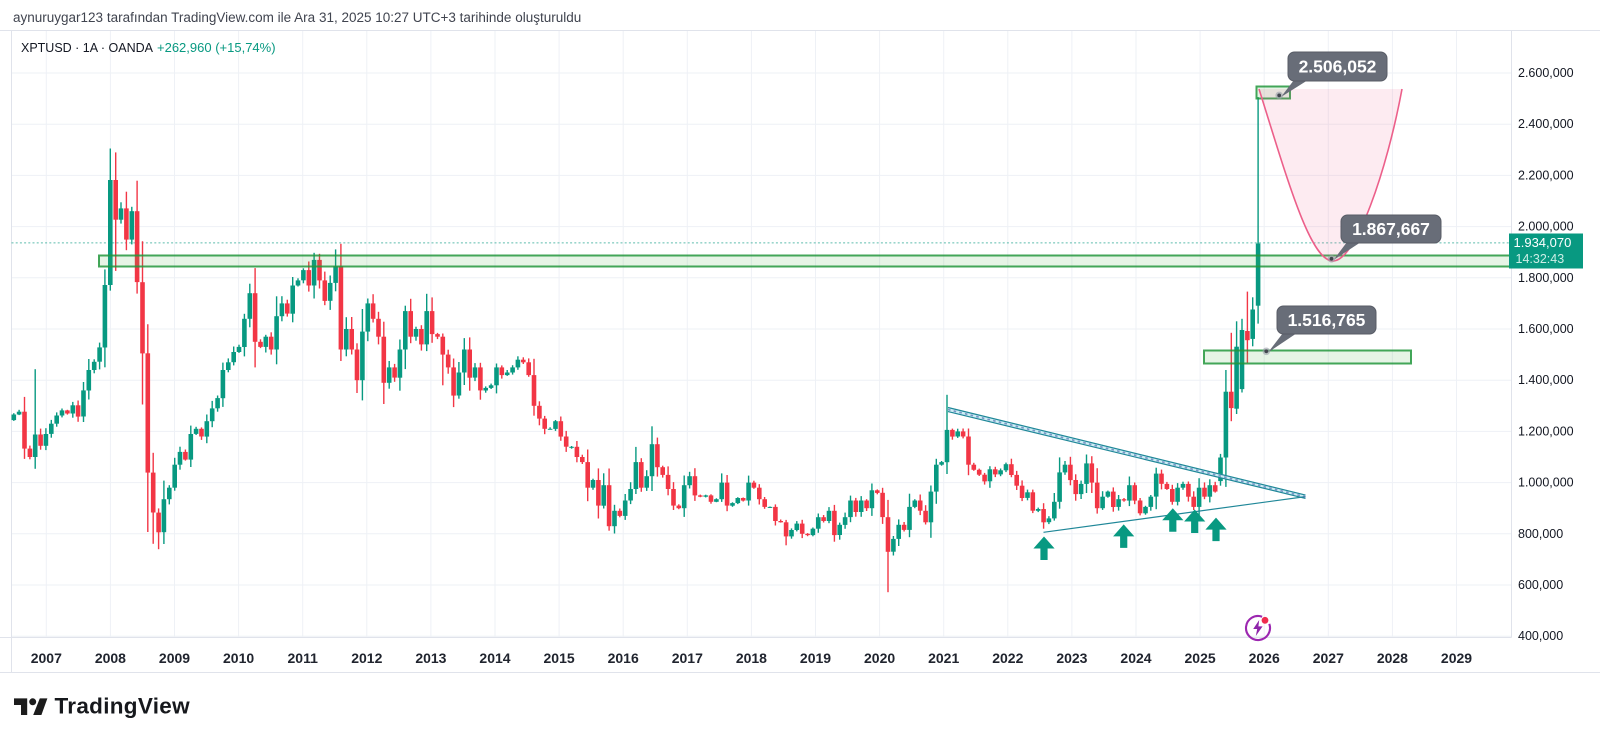 This screenshot has width=1600, height=741. Describe the element at coordinates (559, 658) in the screenshot. I see `svg-text: 2015` at that location.